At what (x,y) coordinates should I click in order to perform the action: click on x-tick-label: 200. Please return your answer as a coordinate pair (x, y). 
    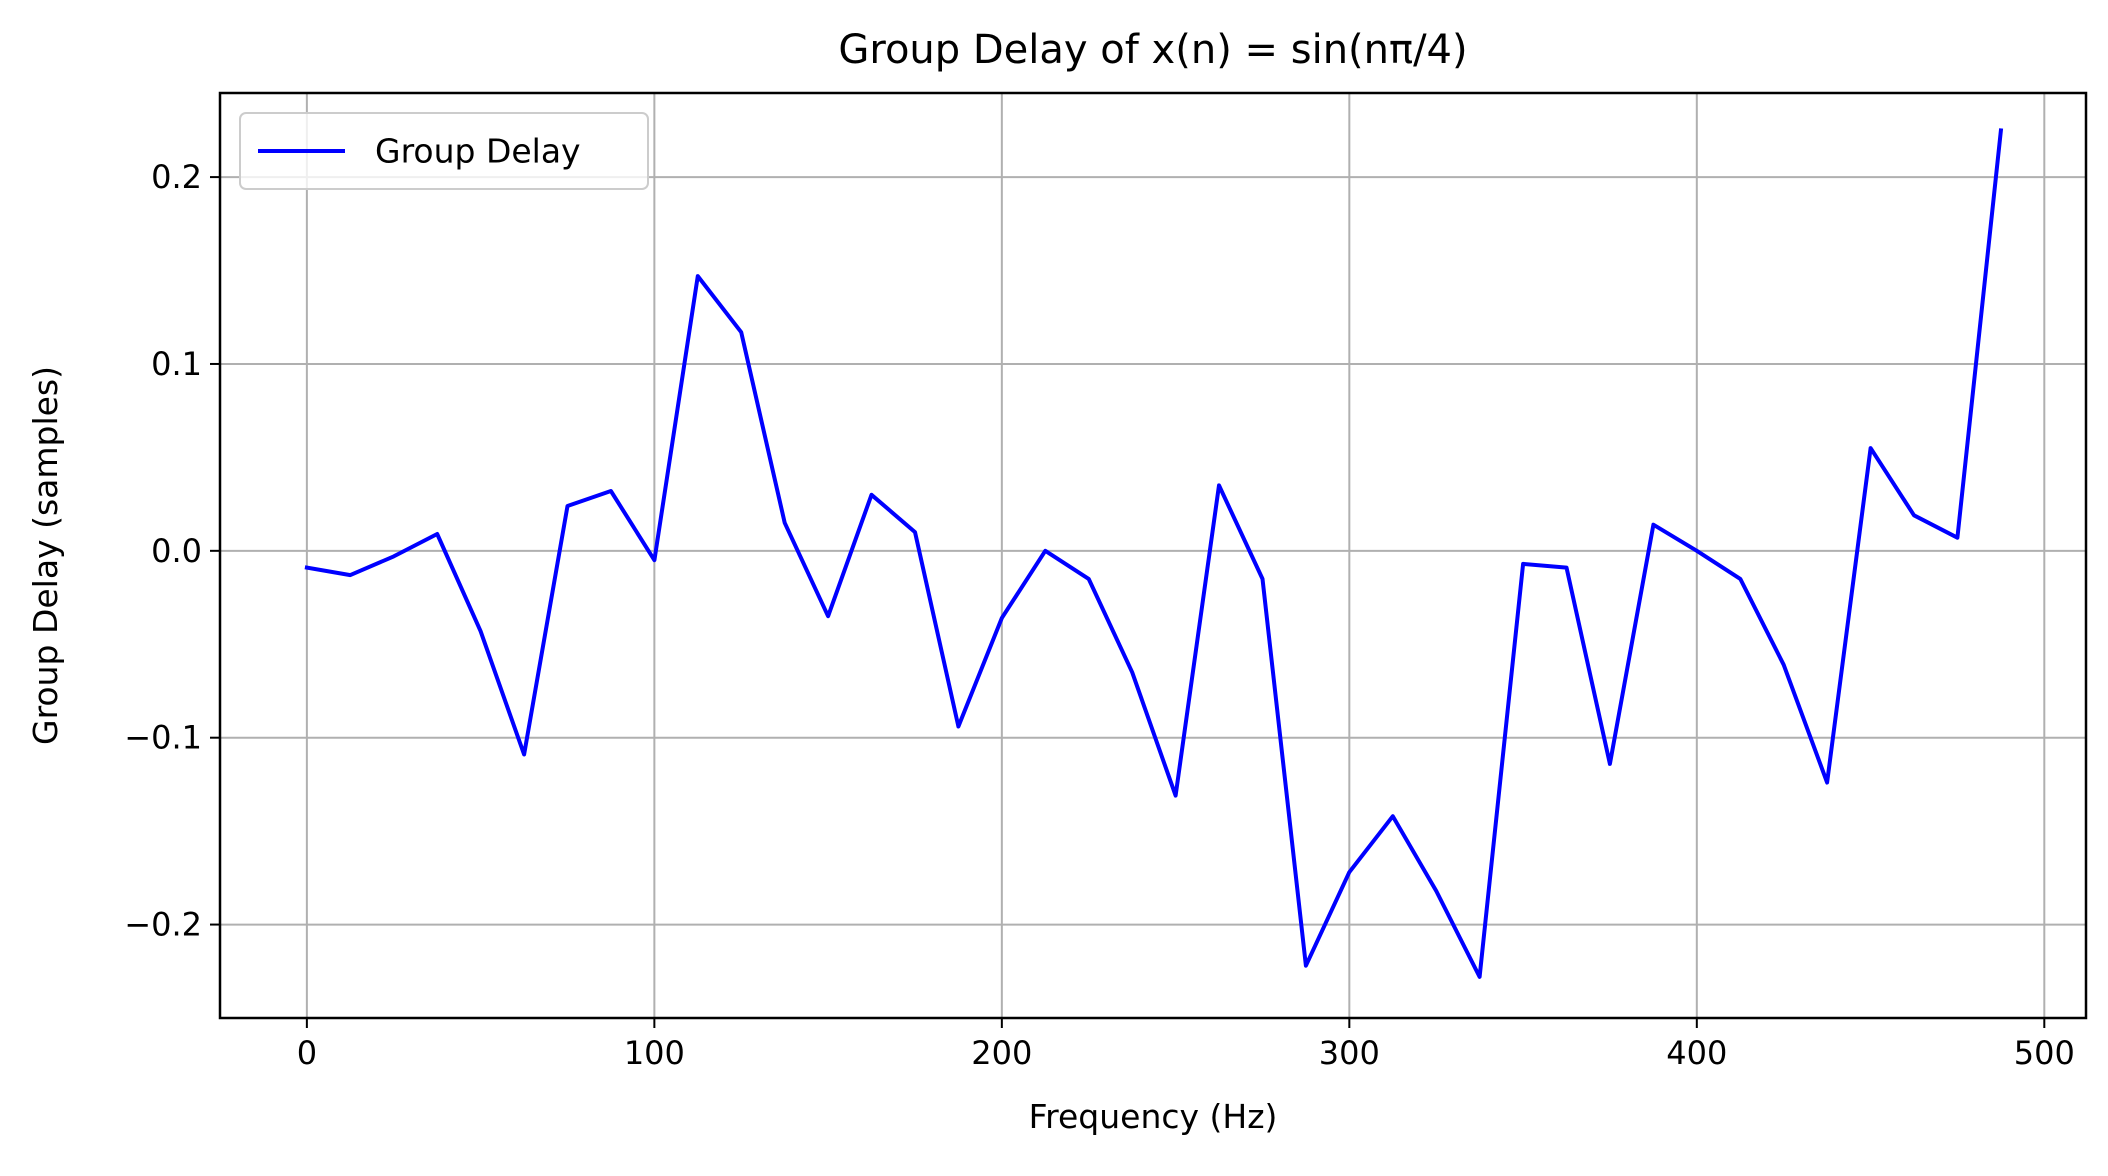
    Looking at the image, I should click on (1001, 1053).